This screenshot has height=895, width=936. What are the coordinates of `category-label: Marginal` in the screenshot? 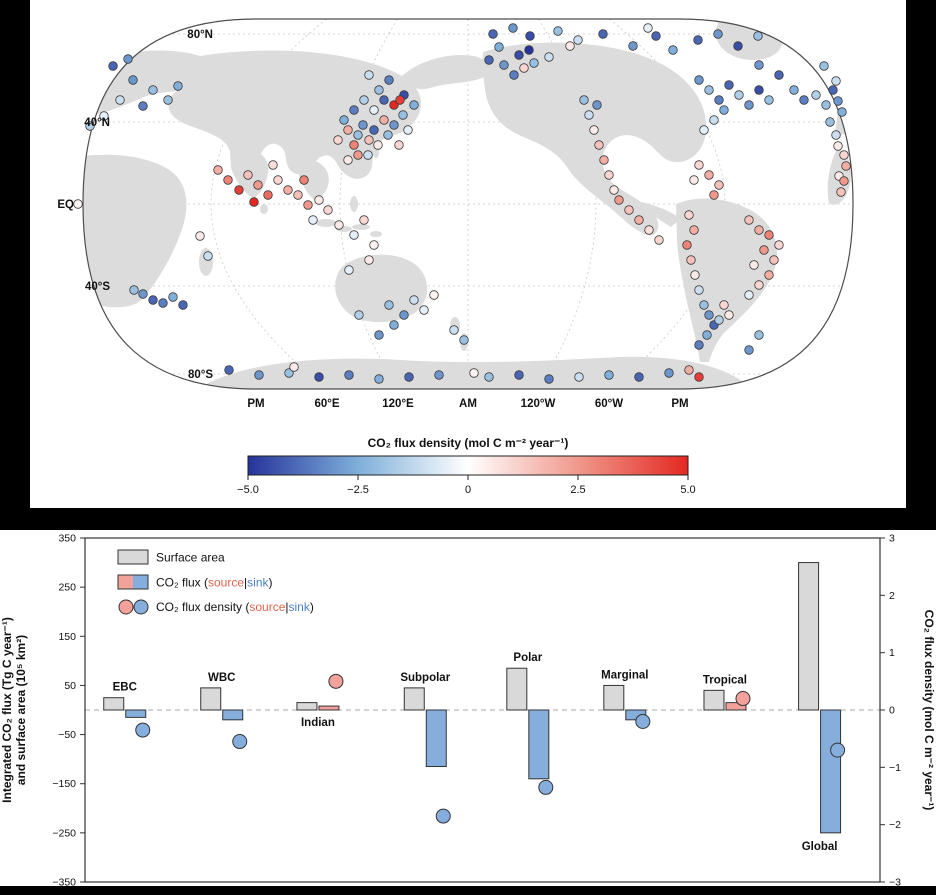 It's located at (624, 675).